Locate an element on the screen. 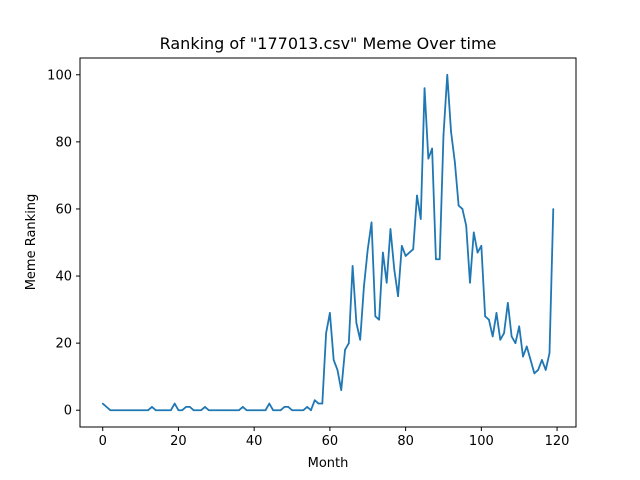 This screenshot has width=640, height=480. x-tick-label: 0 is located at coordinates (103, 441).